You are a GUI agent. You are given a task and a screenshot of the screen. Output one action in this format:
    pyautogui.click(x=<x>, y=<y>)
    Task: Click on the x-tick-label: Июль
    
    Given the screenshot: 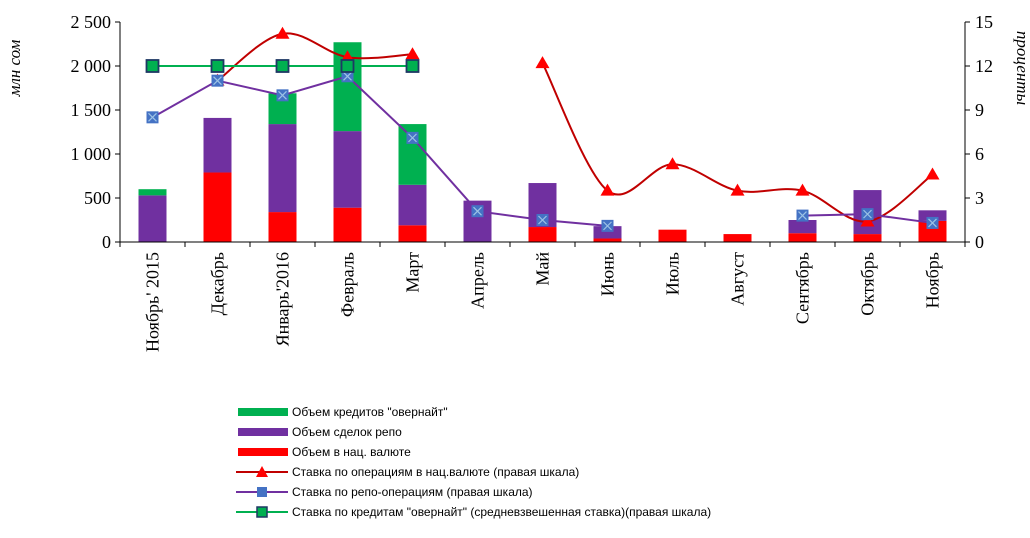 What is the action you would take?
    pyautogui.click(x=673, y=273)
    